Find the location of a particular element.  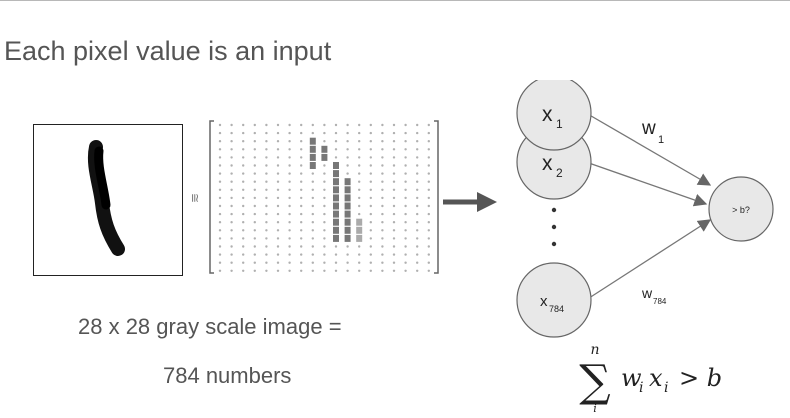

input-node-x2-sub: 2 is located at coordinates (559, 173).